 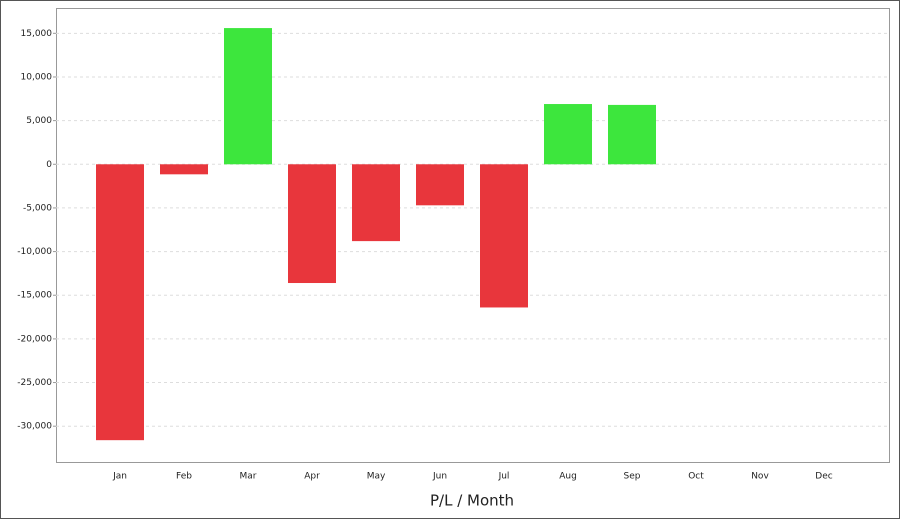 What do you see at coordinates (760, 477) in the screenshot?
I see `x-tick-label: Nov` at bounding box center [760, 477].